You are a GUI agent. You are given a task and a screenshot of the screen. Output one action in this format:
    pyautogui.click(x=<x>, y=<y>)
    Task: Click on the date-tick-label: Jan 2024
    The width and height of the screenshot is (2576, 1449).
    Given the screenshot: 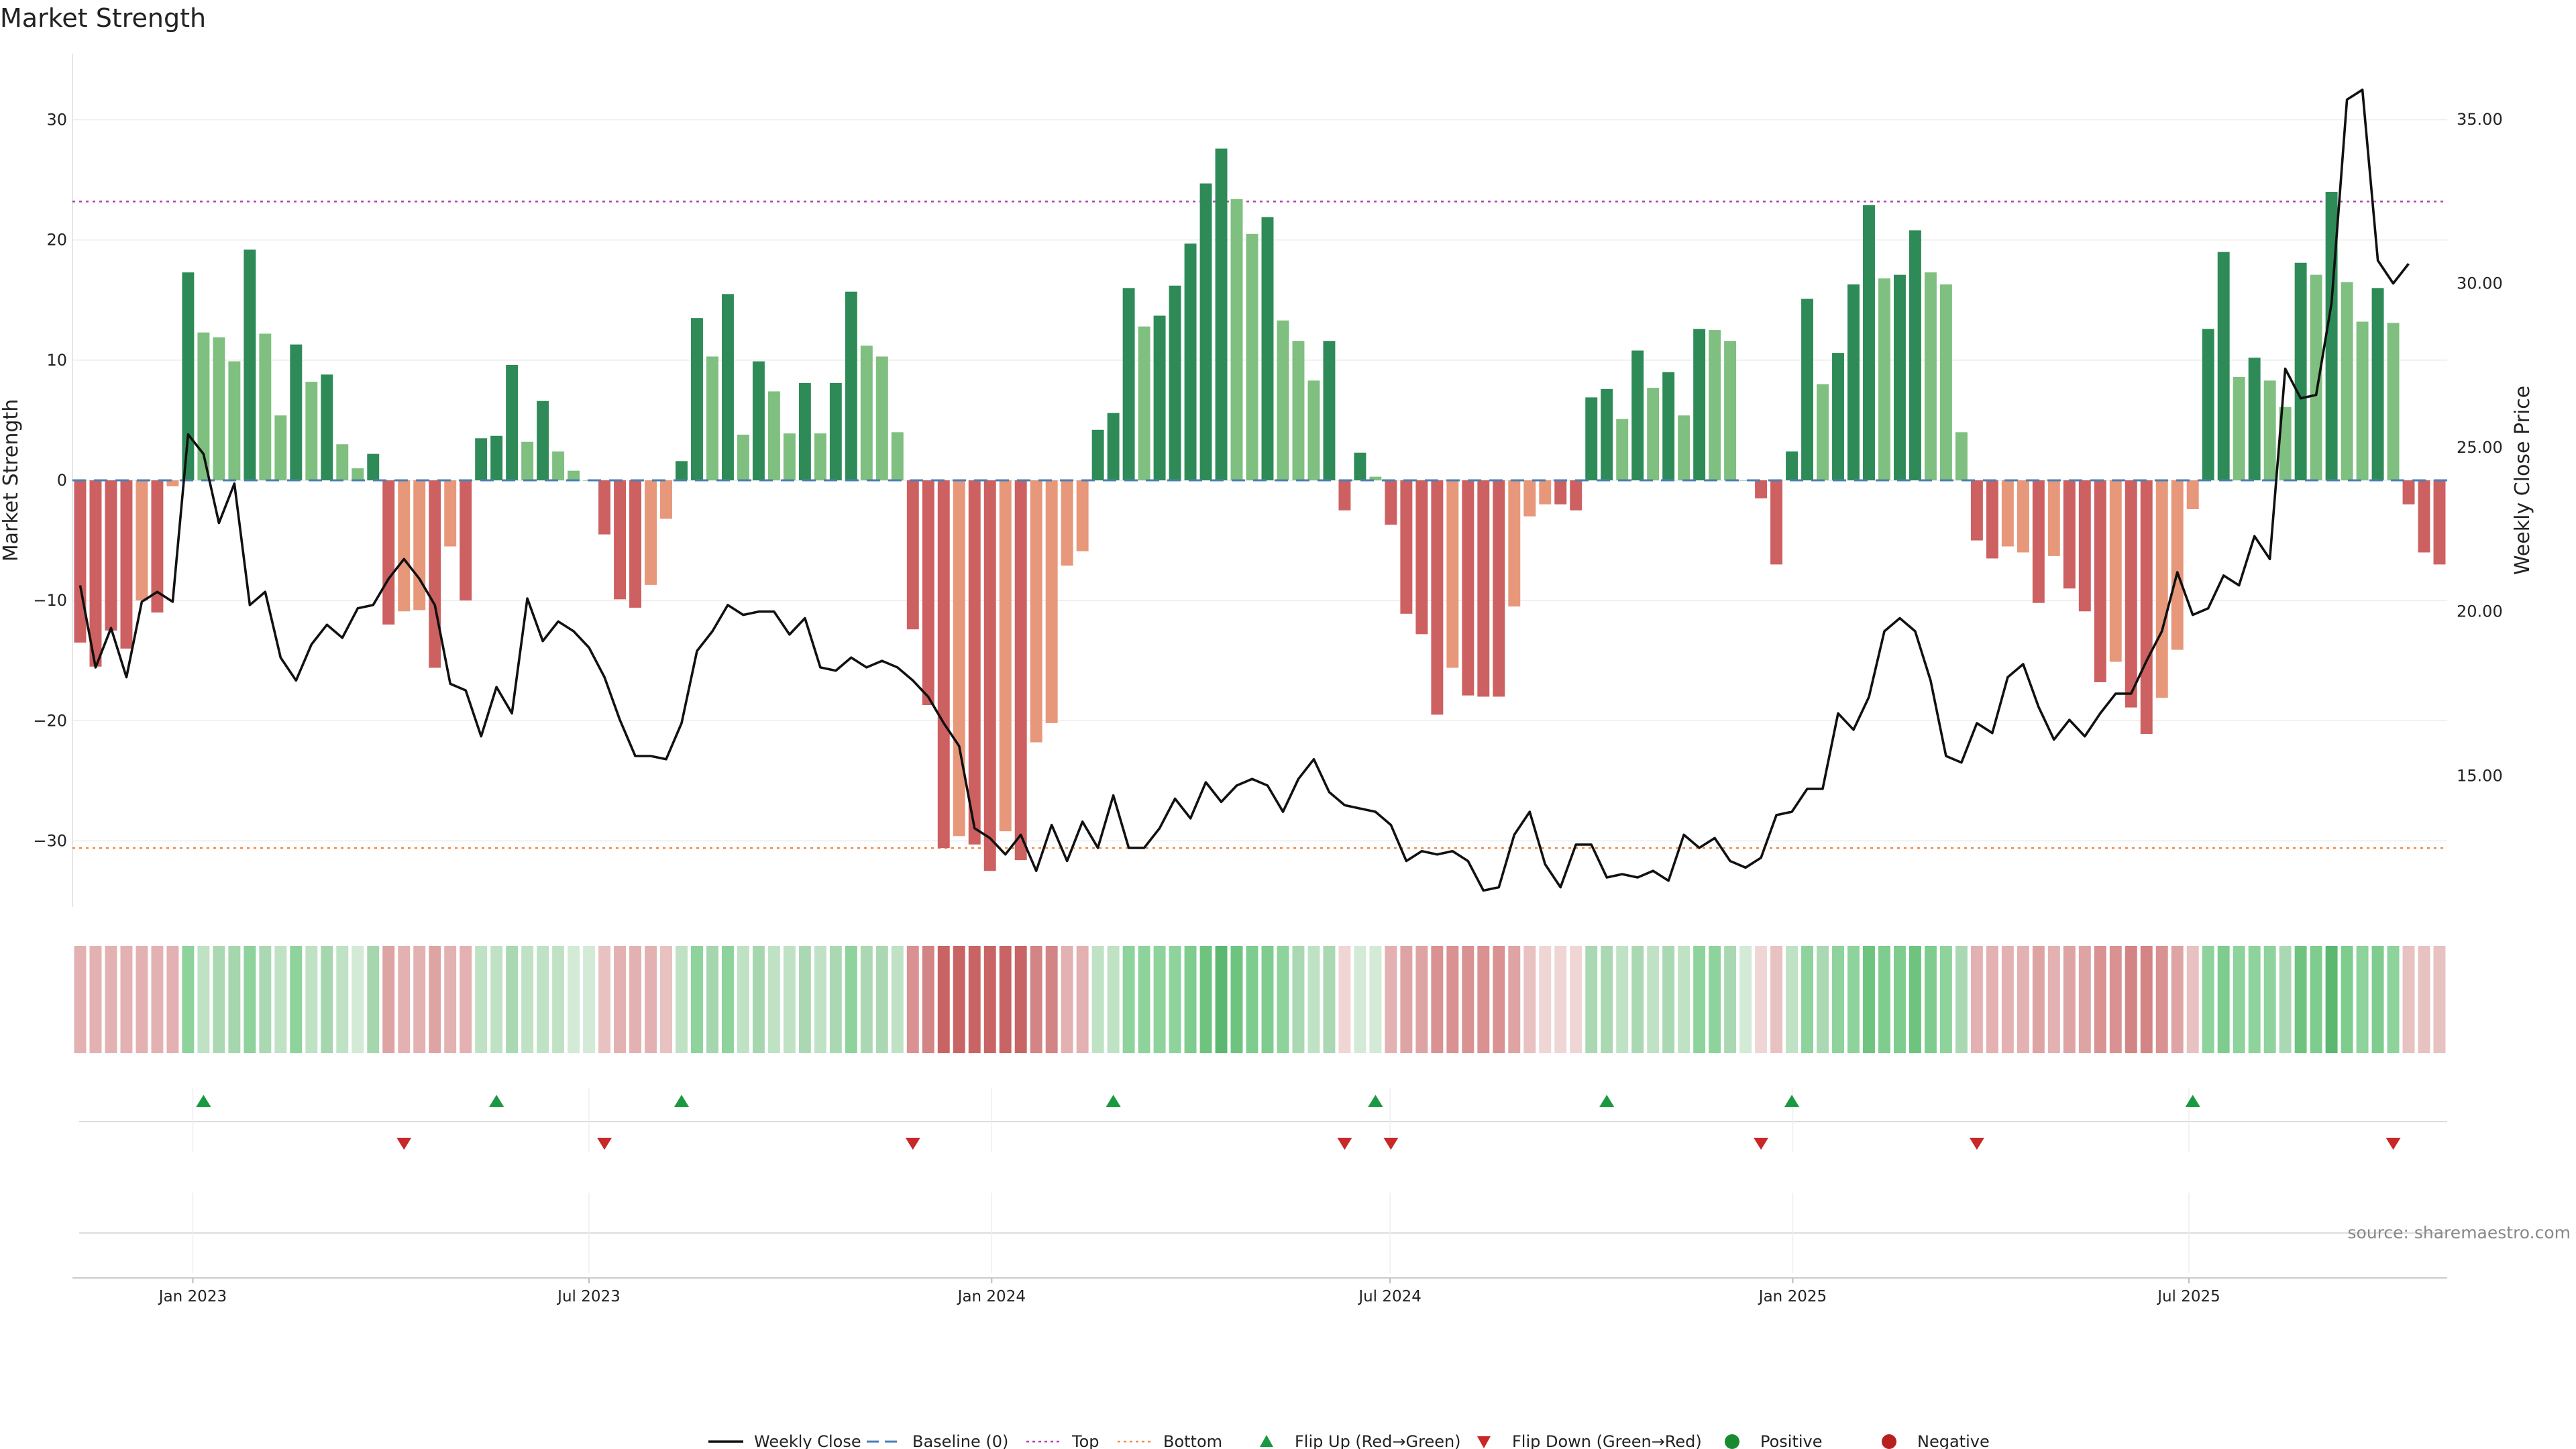 What is the action you would take?
    pyautogui.click(x=991, y=1296)
    